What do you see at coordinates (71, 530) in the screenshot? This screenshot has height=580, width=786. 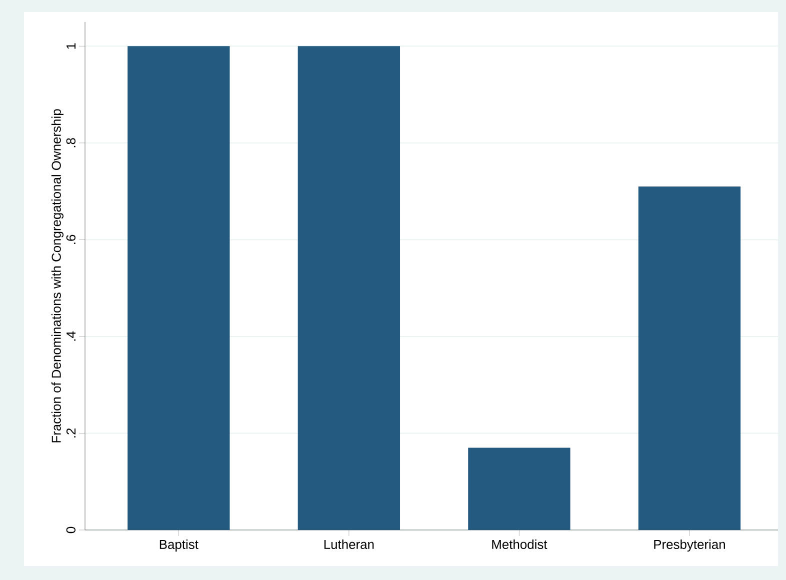 I see `y-tick-label: 0` at bounding box center [71, 530].